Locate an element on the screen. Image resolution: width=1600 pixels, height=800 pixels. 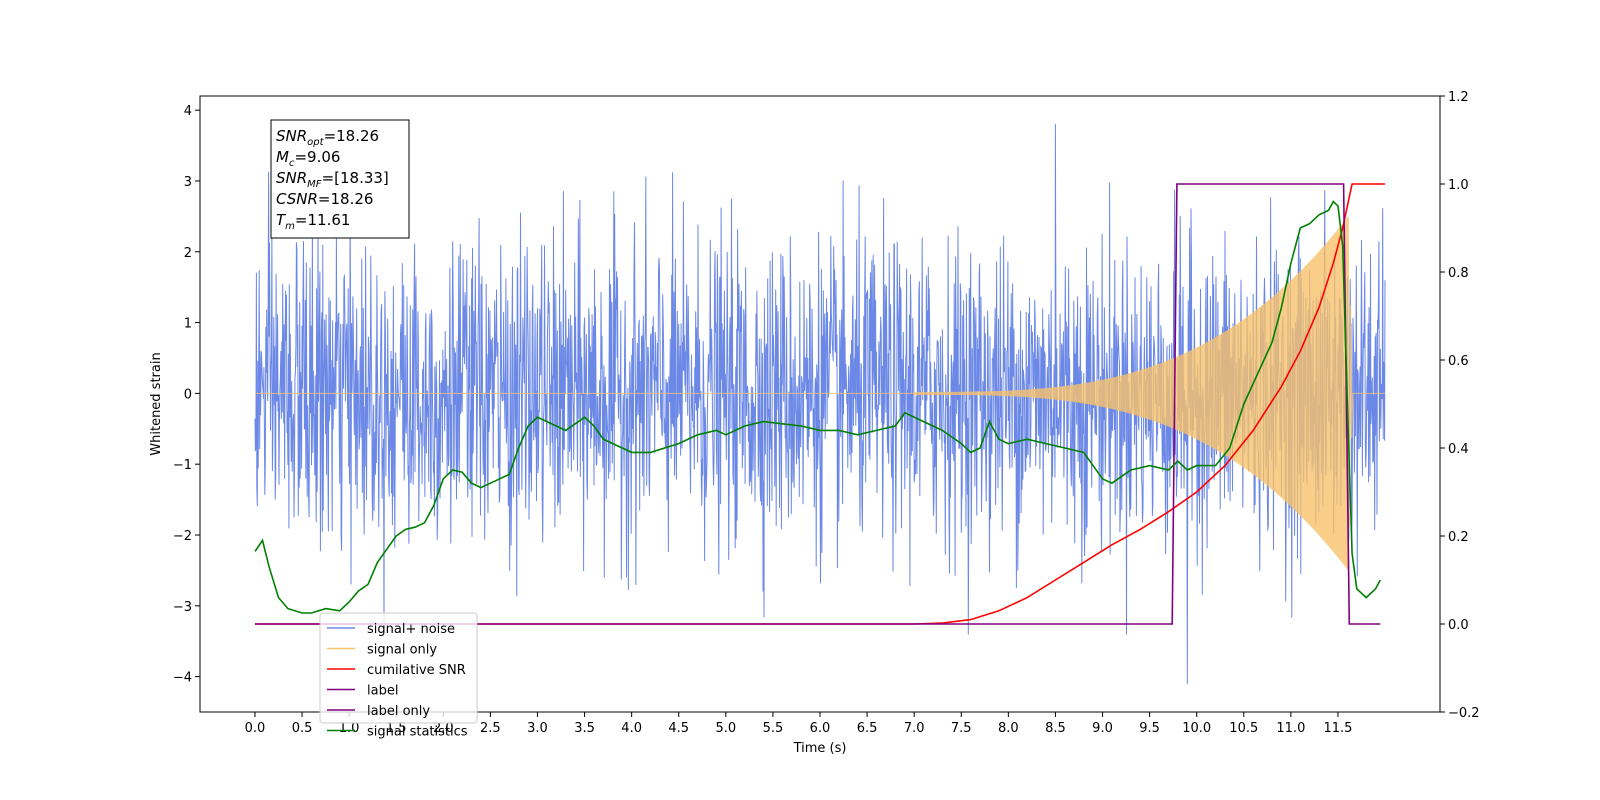
annotation-symbol: M is located at coordinates (282, 157).